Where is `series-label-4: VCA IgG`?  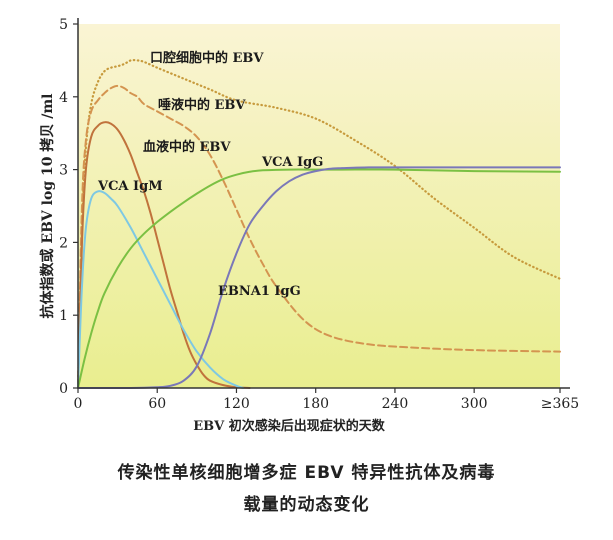 series-label-4: VCA IgG is located at coordinates (292, 162).